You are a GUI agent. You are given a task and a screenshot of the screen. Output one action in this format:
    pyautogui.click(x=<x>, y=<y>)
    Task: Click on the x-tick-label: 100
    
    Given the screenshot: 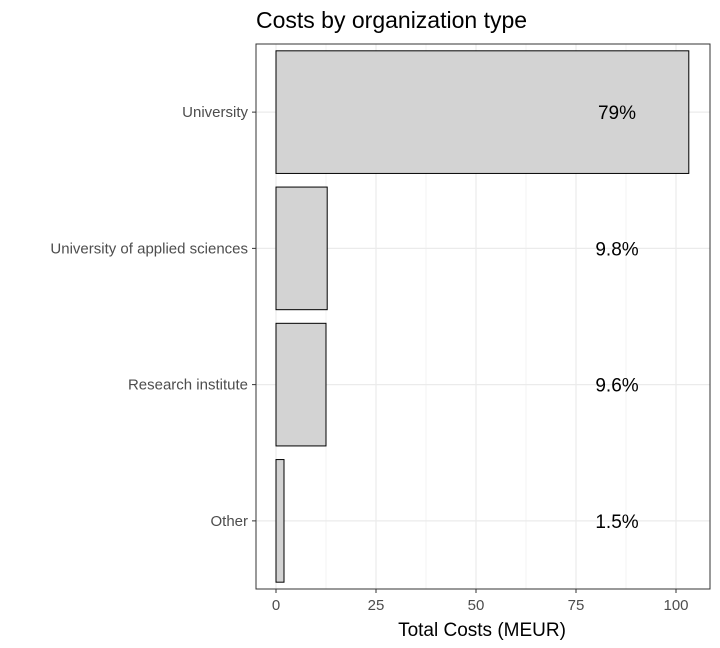 What is the action you would take?
    pyautogui.click(x=675, y=605)
    